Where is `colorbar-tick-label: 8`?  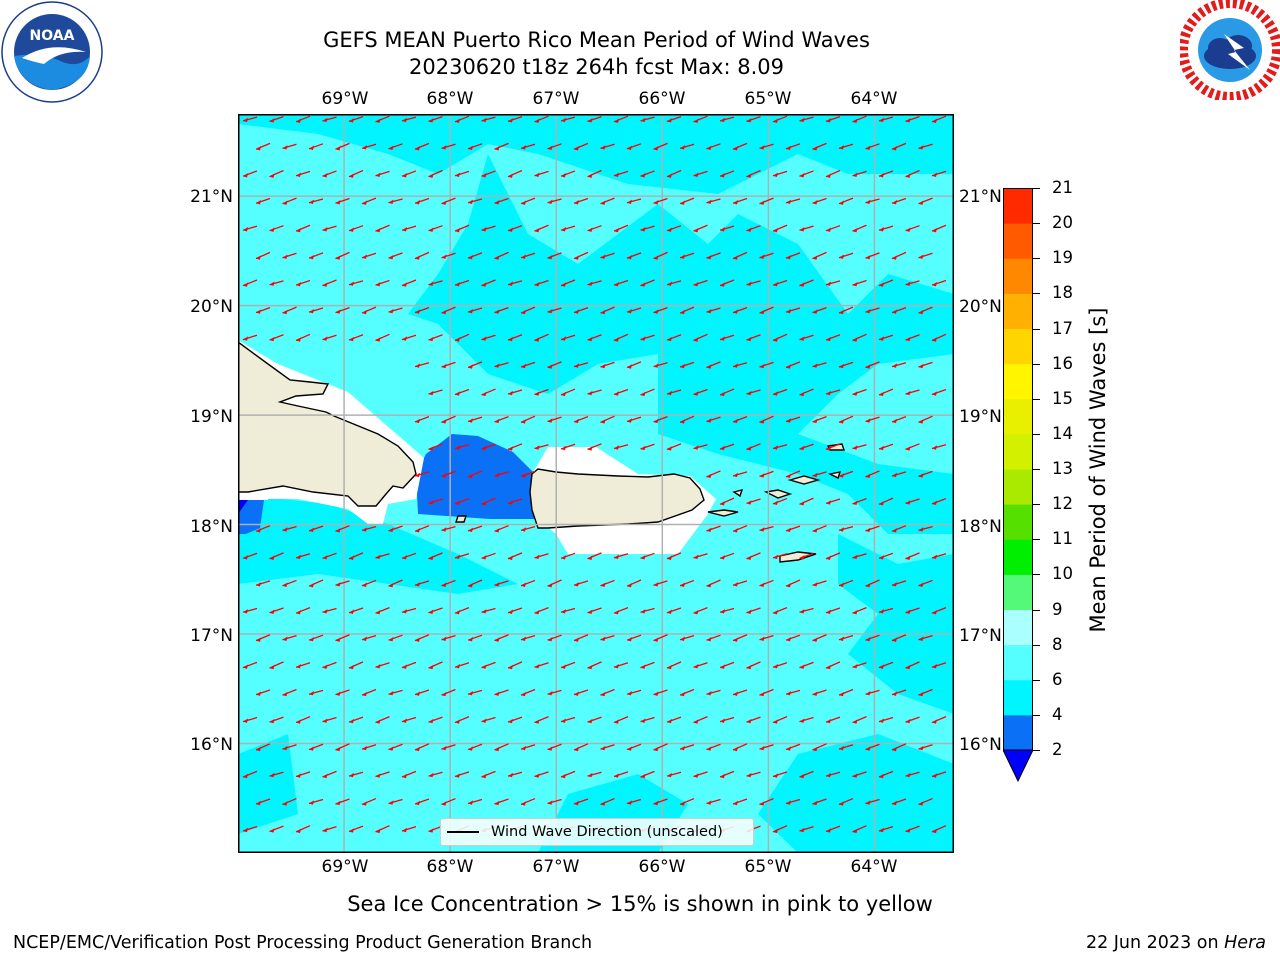 colorbar-tick-label: 8 is located at coordinates (1057, 644).